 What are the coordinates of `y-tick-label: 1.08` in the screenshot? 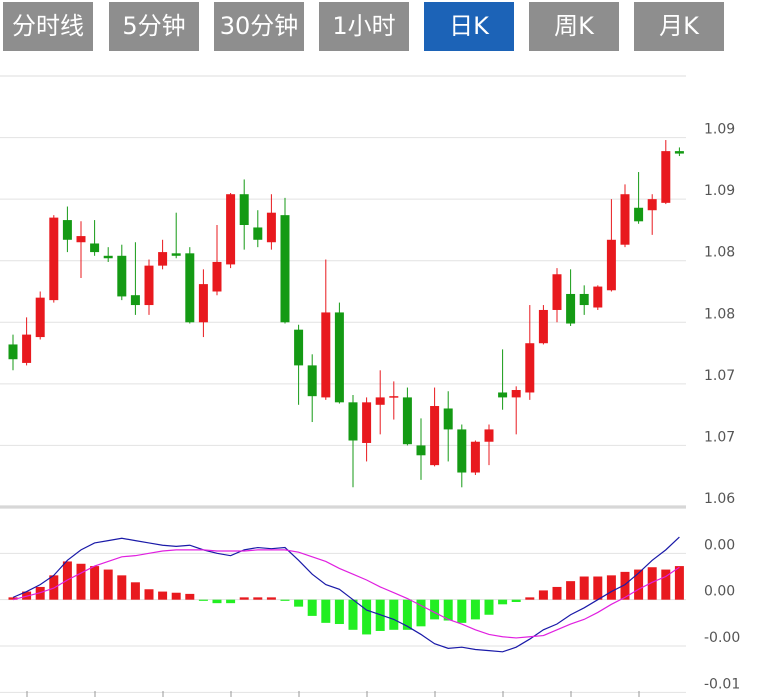 It's located at (719, 253).